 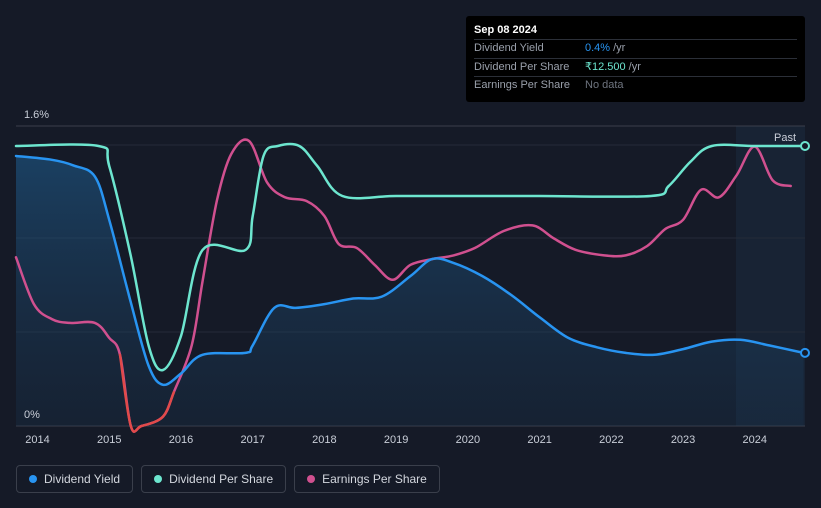 What do you see at coordinates (374, 479) in the screenshot?
I see `legend-label: Earnings Per Share` at bounding box center [374, 479].